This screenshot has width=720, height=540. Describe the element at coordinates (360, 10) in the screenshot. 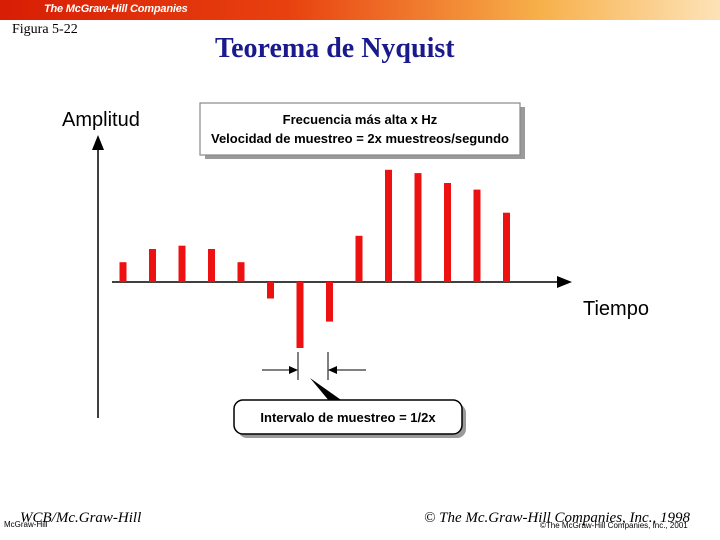

I see `header-banner: The McGraw-Hill Companies` at that location.